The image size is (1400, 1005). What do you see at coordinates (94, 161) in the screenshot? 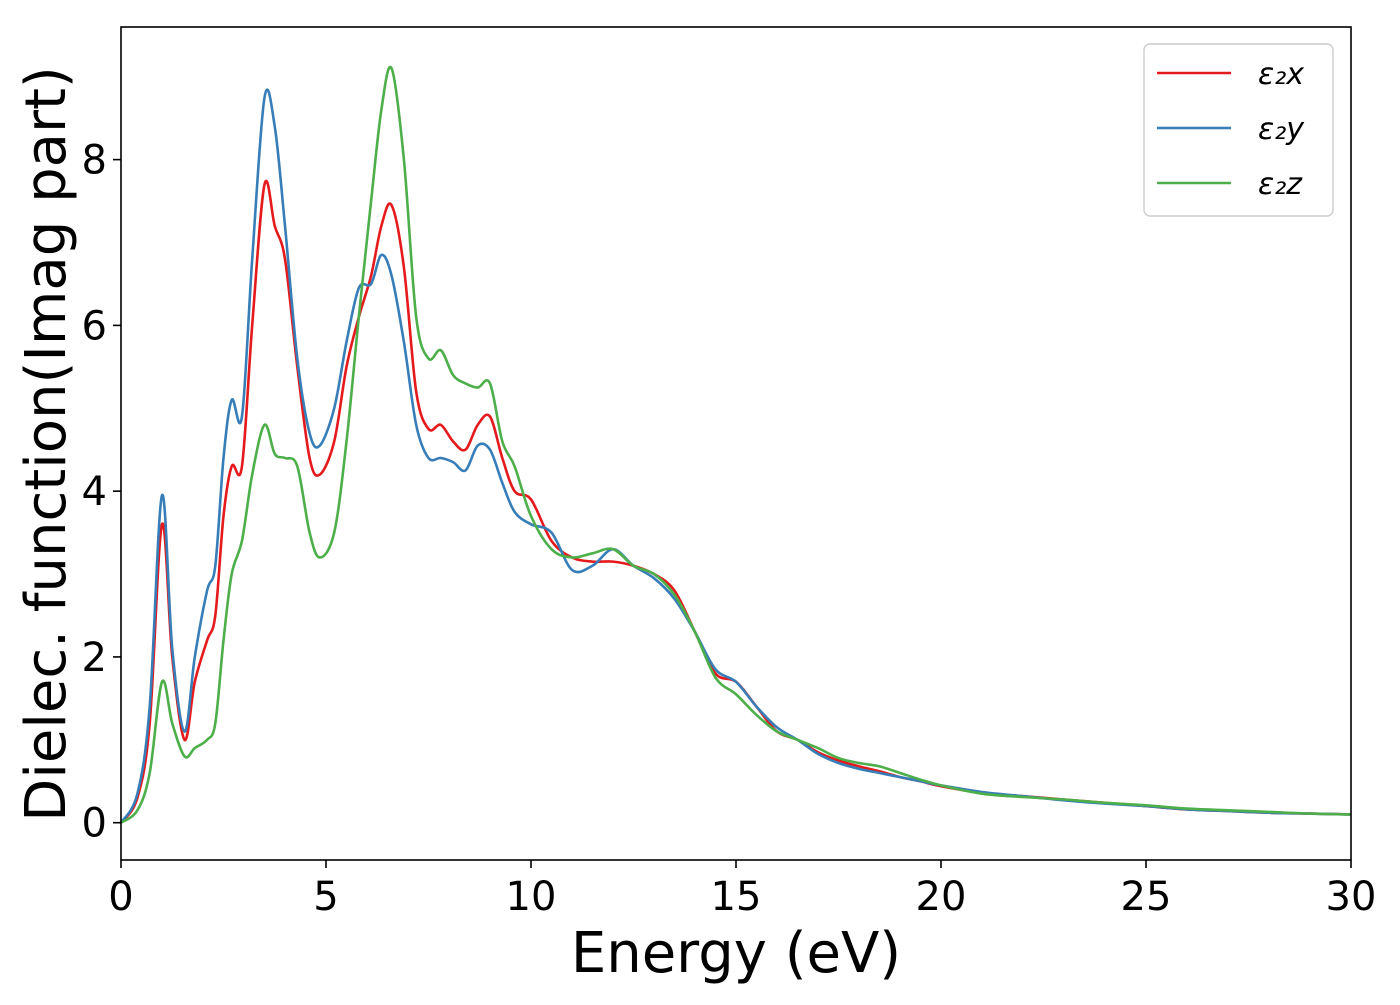
I see `y-tick-label: 8` at bounding box center [94, 161].